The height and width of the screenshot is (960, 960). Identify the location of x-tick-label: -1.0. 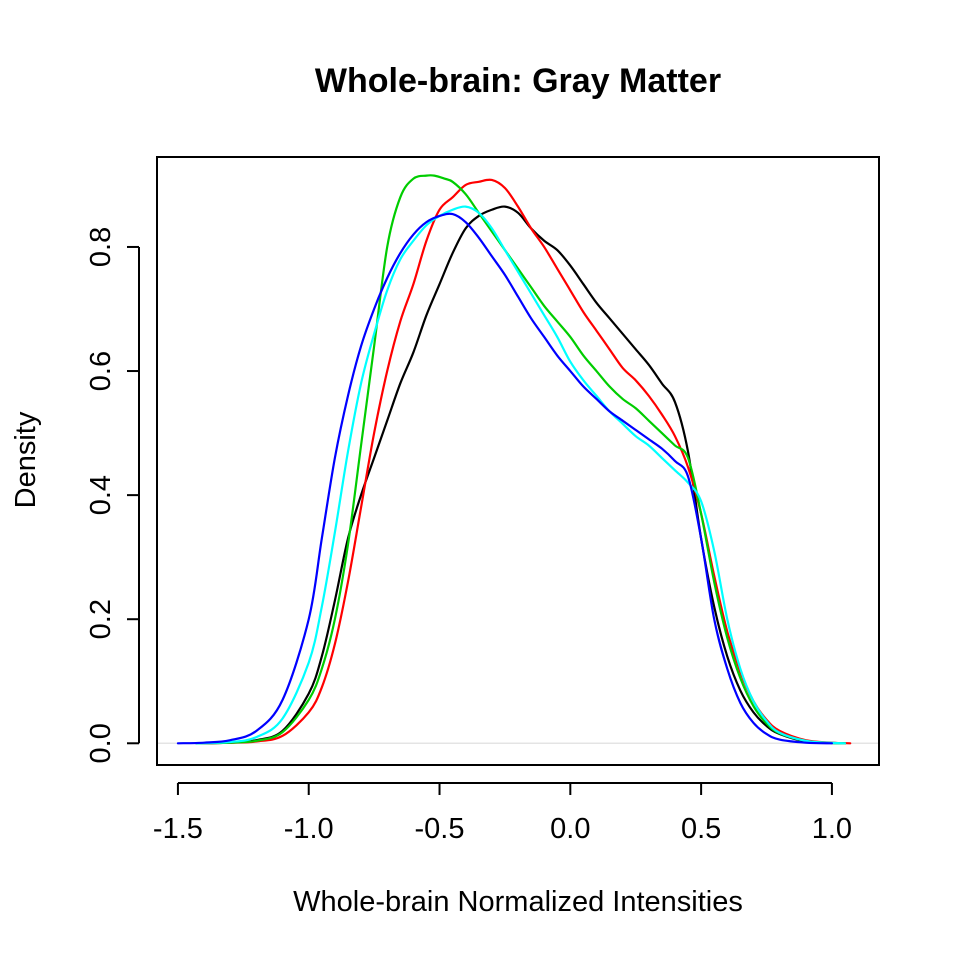
(309, 829).